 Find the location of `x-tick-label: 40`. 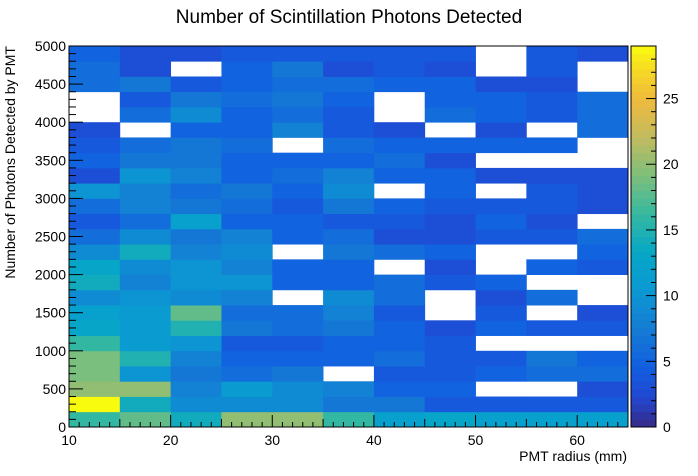

x-tick-label: 40 is located at coordinates (374, 440).